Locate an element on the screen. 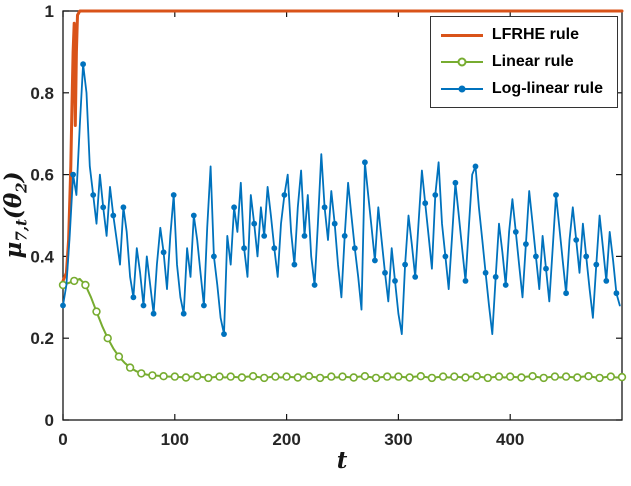 This screenshot has height=486, width=631. legend-item-log-linear-rule: Log-linear rule is located at coordinates (521, 89).